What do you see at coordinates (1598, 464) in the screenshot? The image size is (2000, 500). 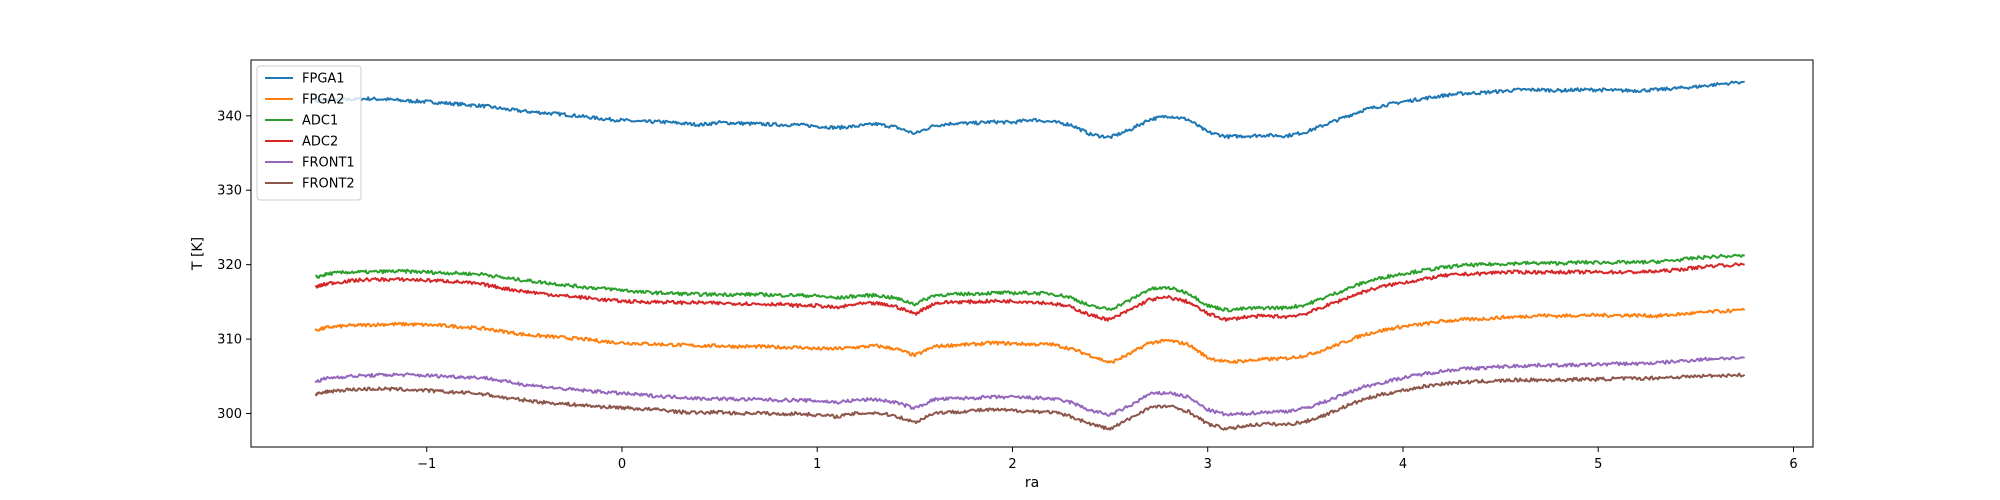 I see `x-tick-label: 5` at bounding box center [1598, 464].